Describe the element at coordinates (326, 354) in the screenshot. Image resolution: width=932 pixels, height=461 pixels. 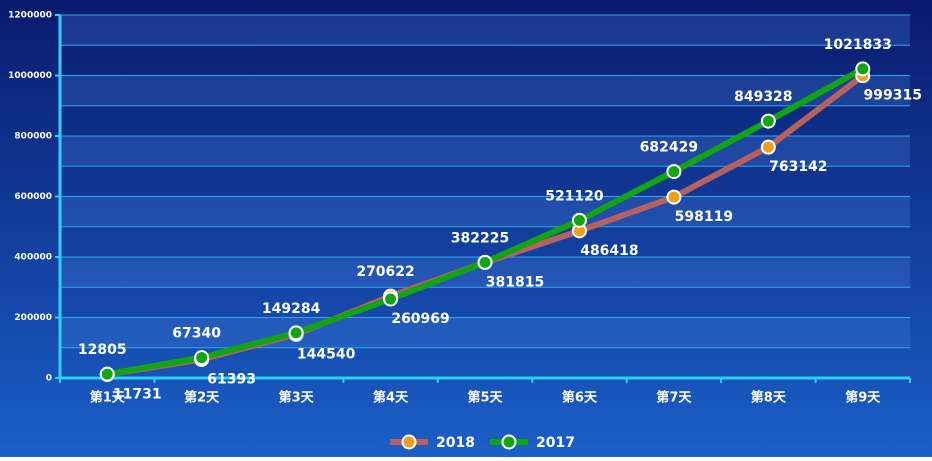
I see `data-label: 144540` at that location.